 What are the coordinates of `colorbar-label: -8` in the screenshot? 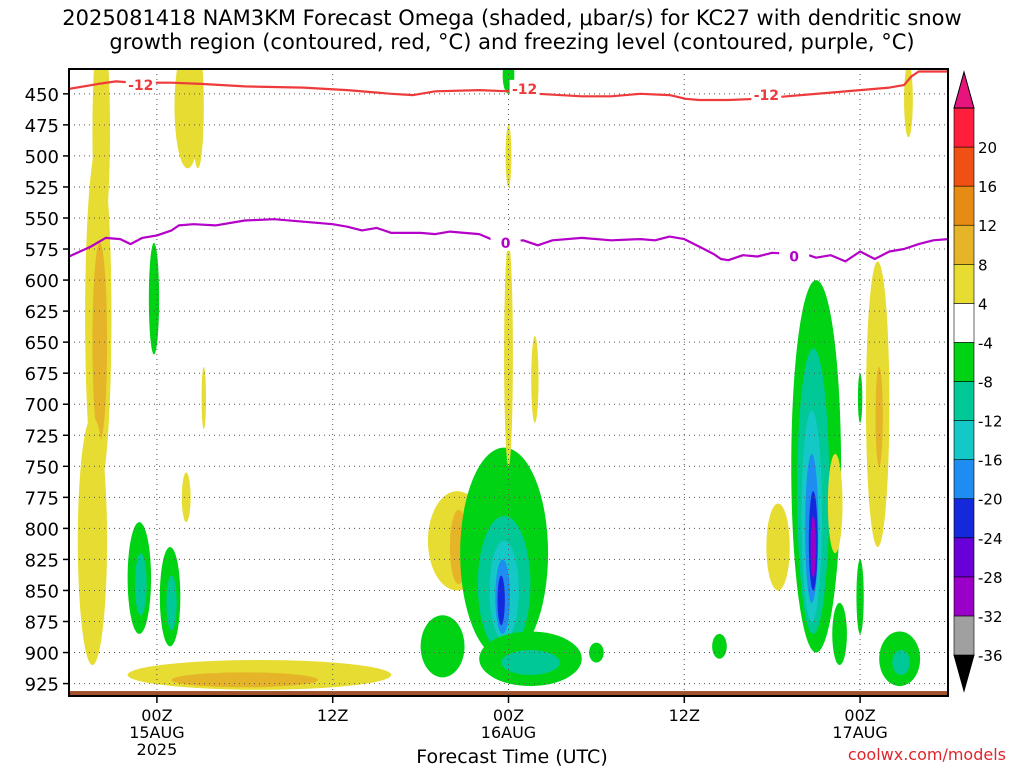 It's located at (985, 383).